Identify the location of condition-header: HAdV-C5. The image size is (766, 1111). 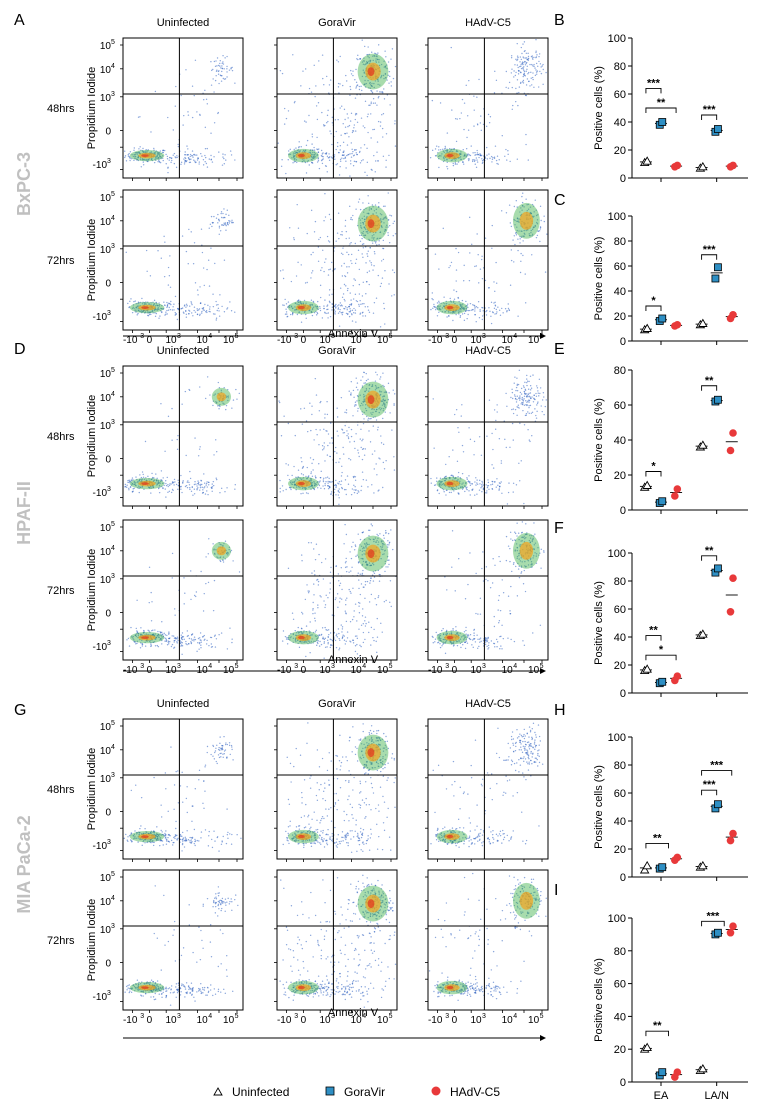
(488, 23).